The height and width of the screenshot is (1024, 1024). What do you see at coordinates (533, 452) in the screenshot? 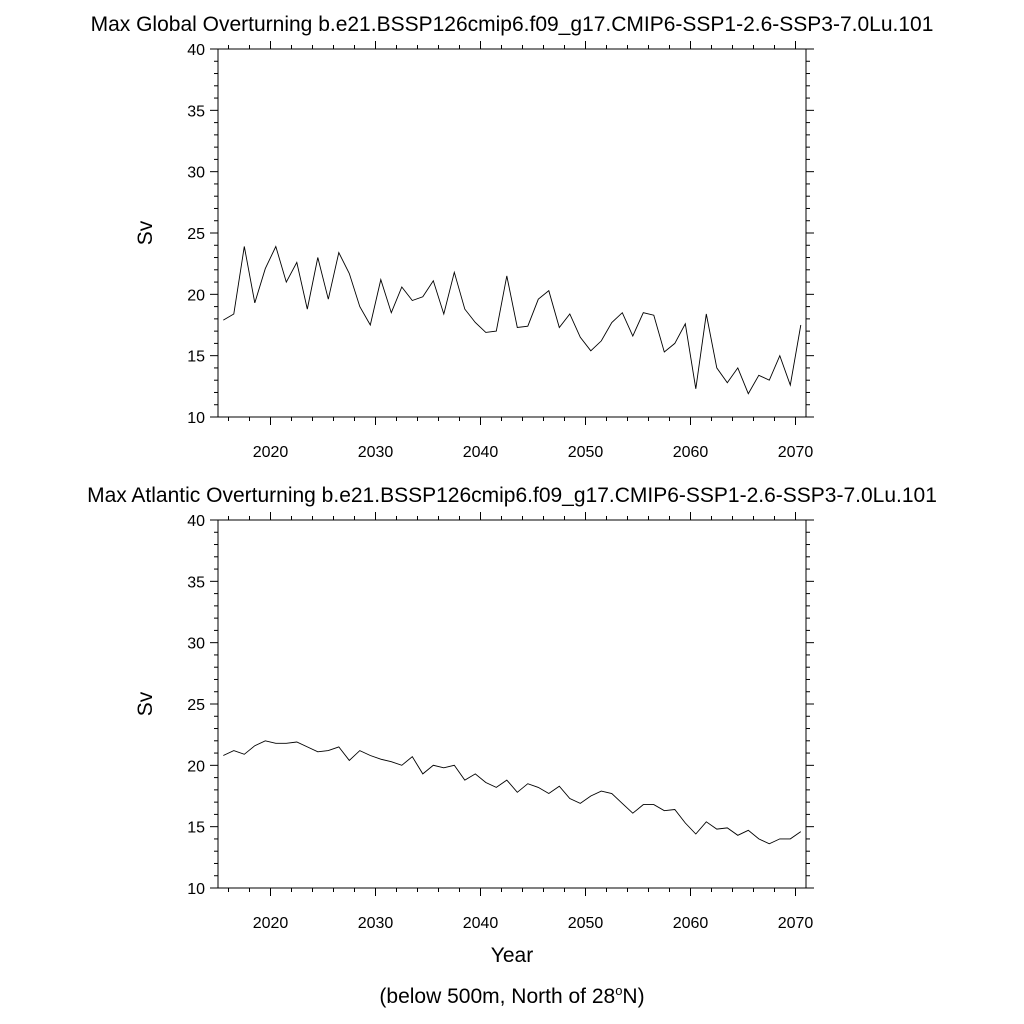
I see `global-x-tick-labels: 2020 2030 2040 2050 2060 2070` at bounding box center [533, 452].